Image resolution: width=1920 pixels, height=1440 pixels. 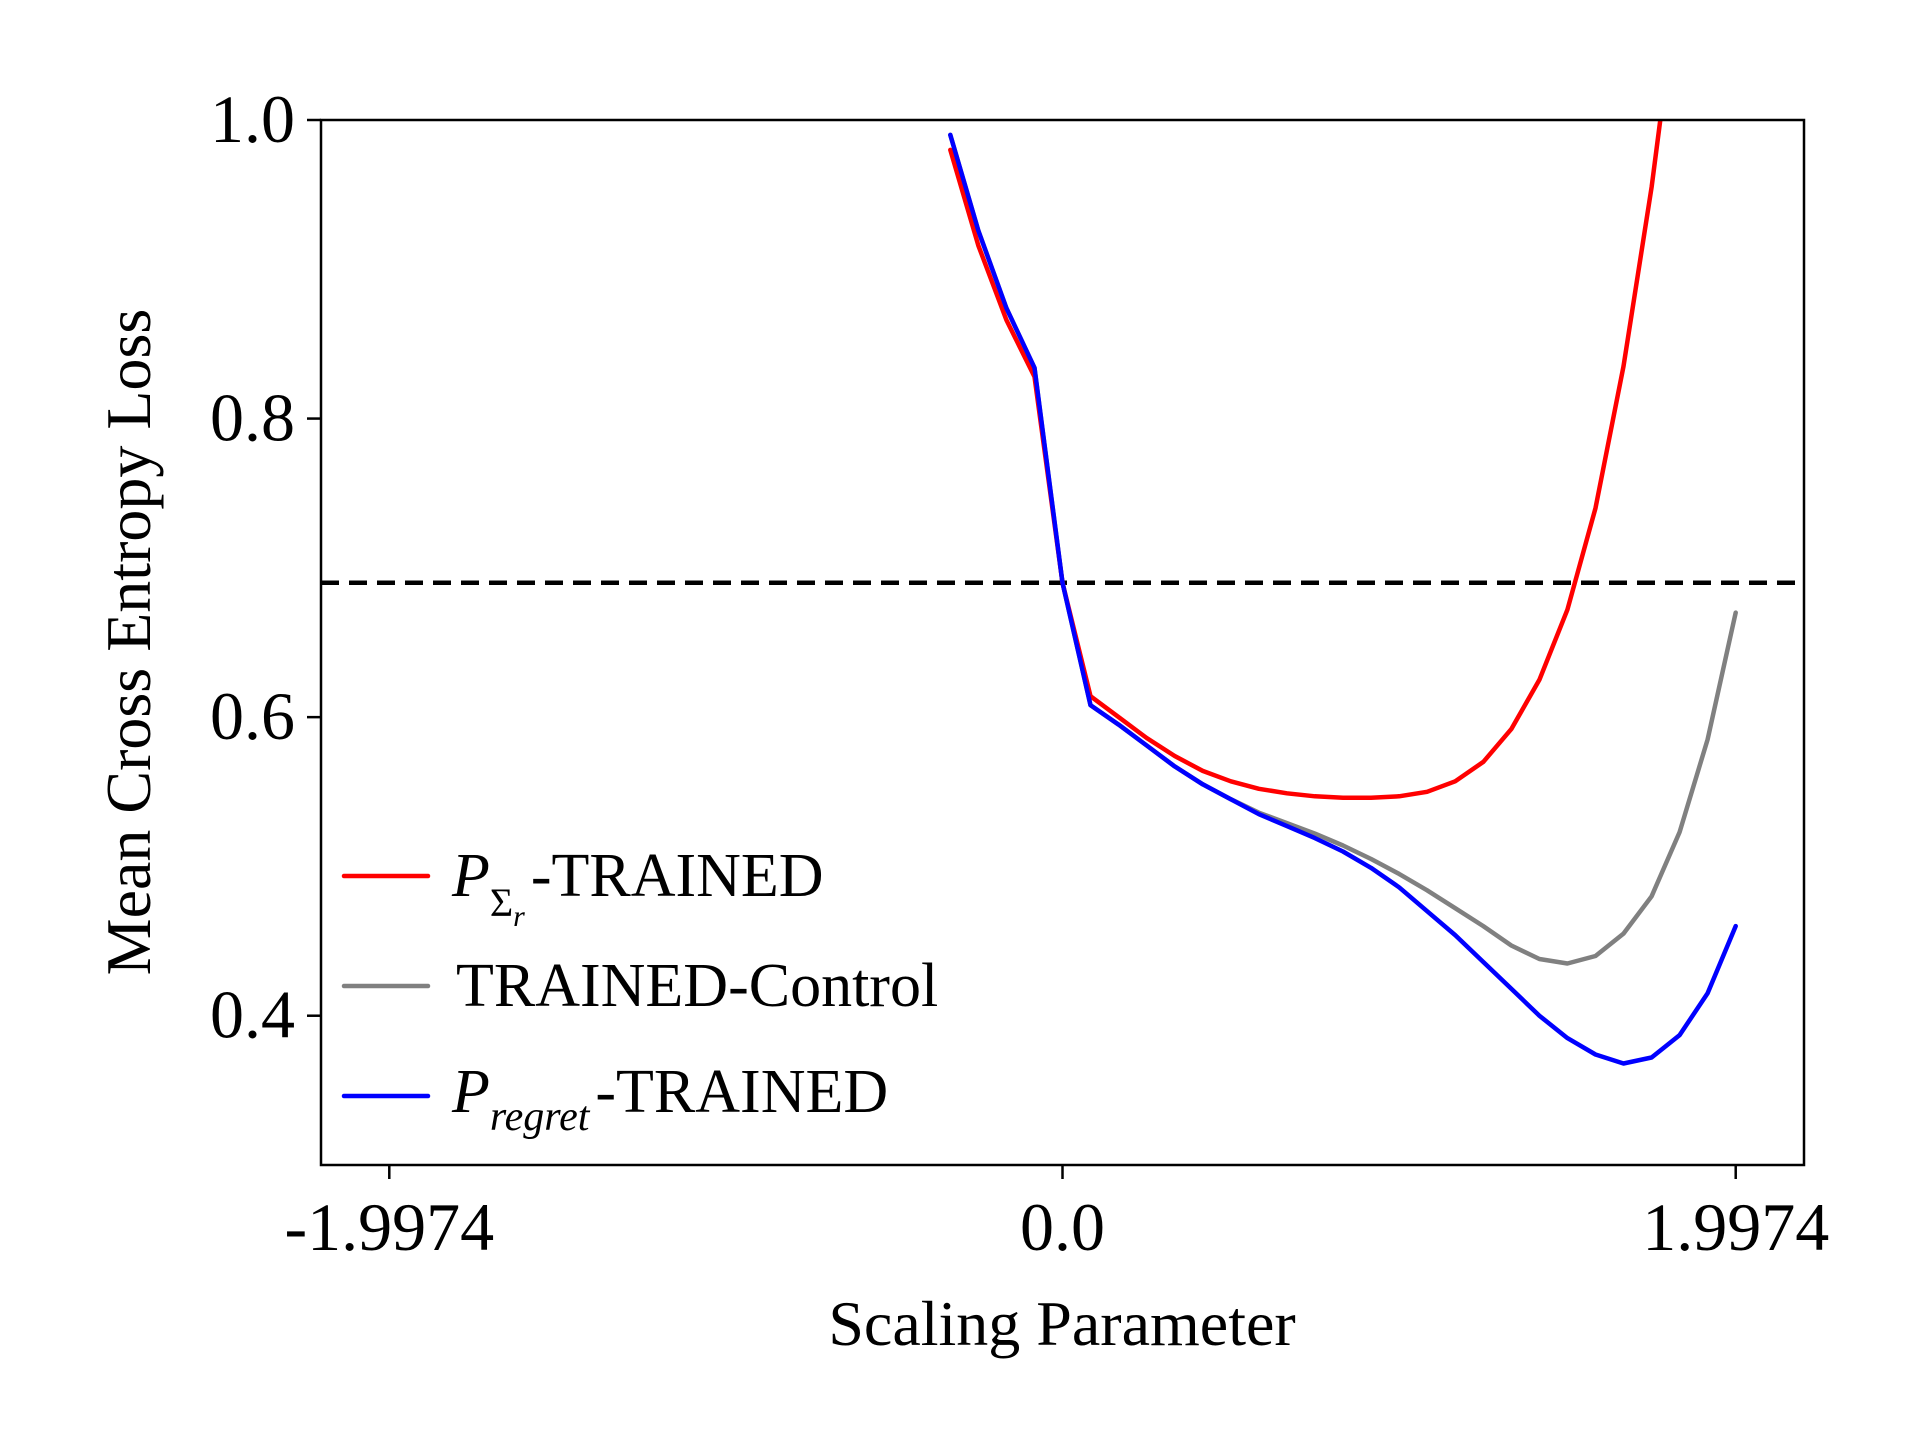 I want to click on y-axis: 0.4 0.6 0.8 1.0, so click(x=265, y=567).